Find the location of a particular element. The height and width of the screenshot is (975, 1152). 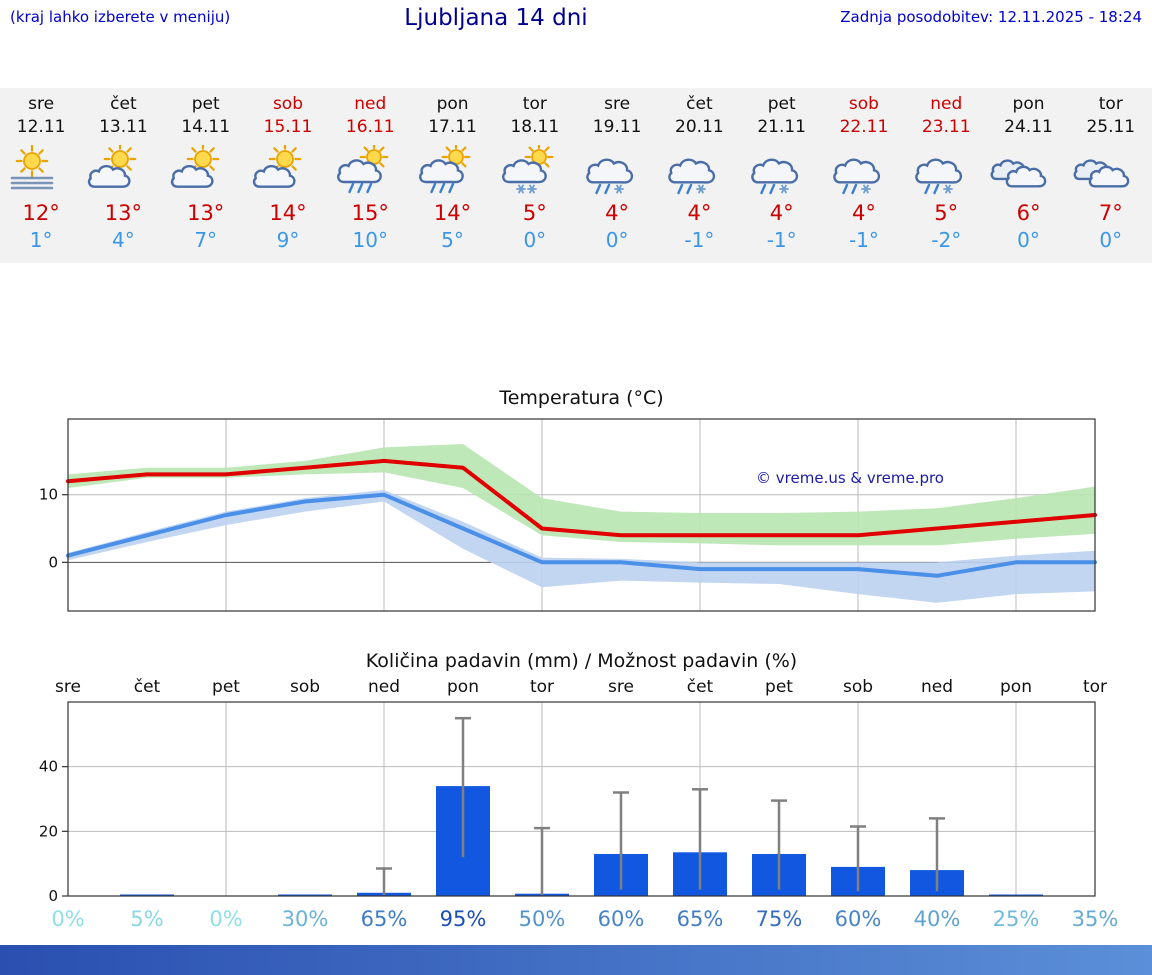

low-temperature: 7° is located at coordinates (206, 240).